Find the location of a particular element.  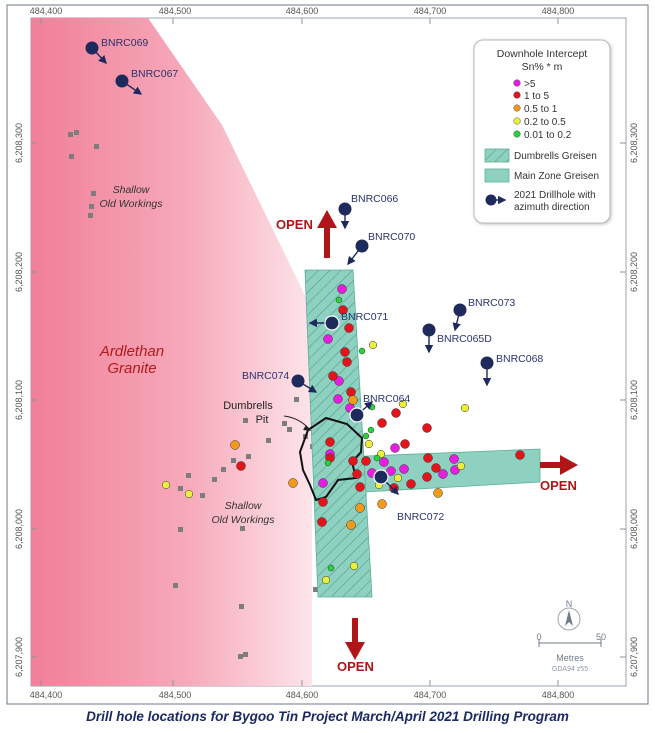

northing-left-label: 6,208,200 is located at coordinates (19, 272).